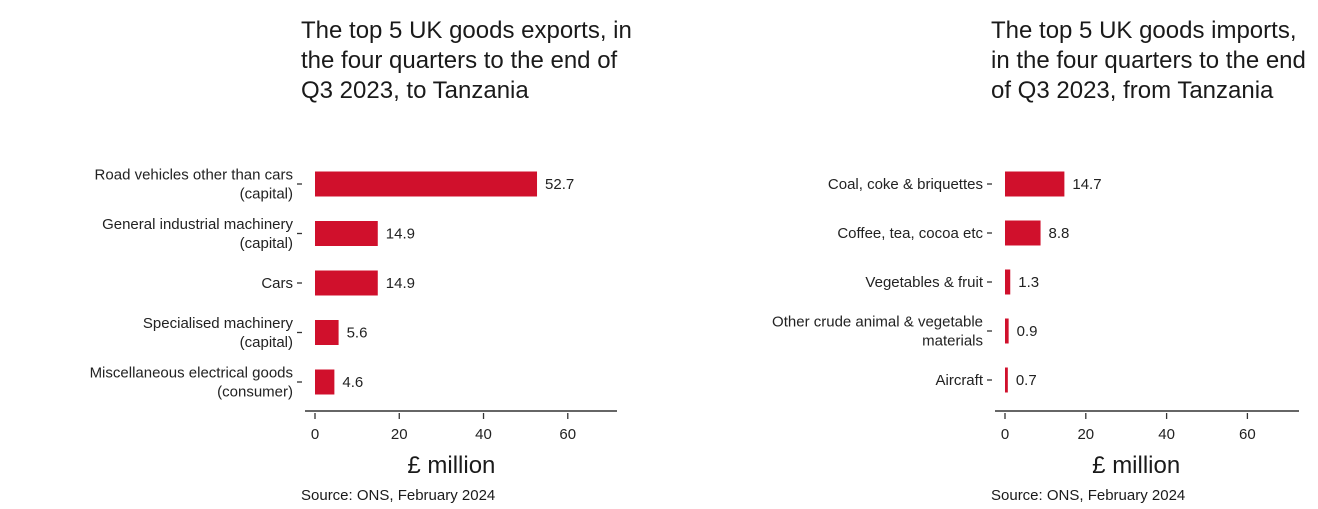 Image resolution: width=1318 pixels, height=509 pixels. What do you see at coordinates (1028, 282) in the screenshot?
I see `data-label: 1.3` at bounding box center [1028, 282].